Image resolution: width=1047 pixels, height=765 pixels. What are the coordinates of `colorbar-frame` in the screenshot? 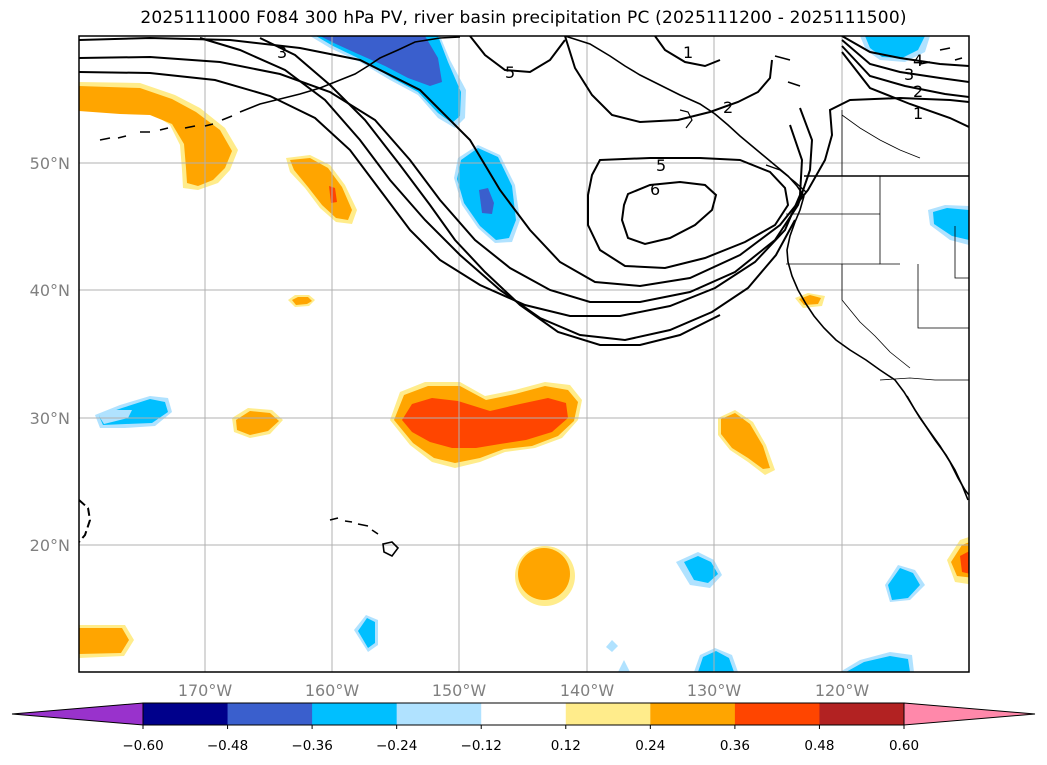 It's located at (523, 714).